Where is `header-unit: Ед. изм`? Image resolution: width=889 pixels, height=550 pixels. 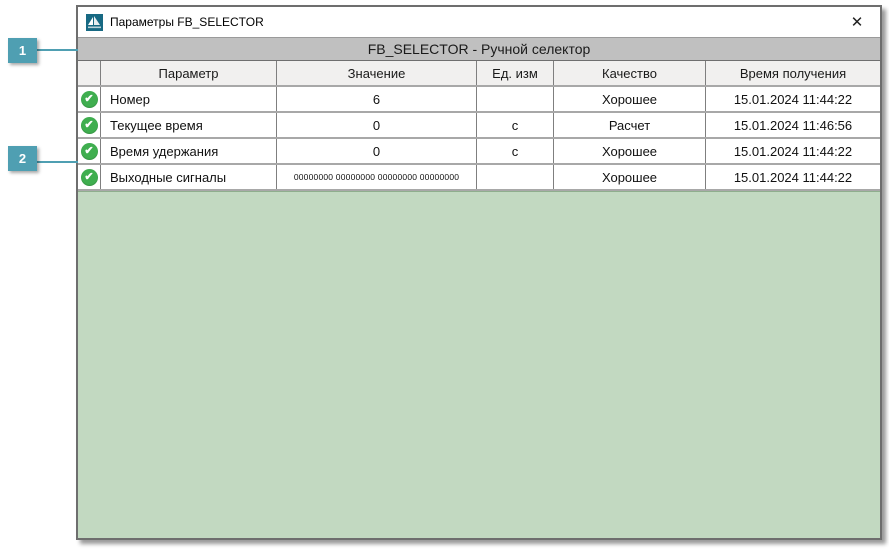 header-unit: Ед. изм is located at coordinates (515, 73).